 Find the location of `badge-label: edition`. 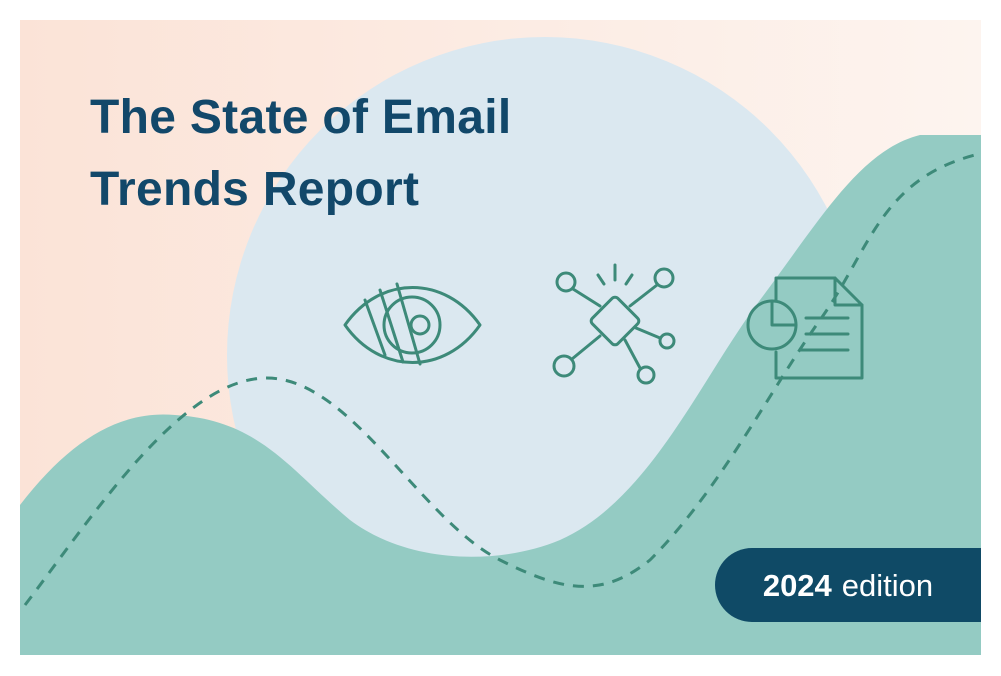

badge-label: edition is located at coordinates (887, 585).